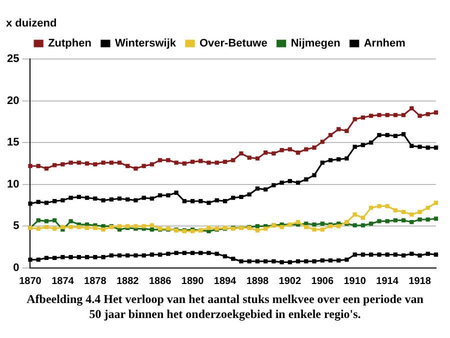 The height and width of the screenshot is (338, 450). What do you see at coordinates (145, 44) in the screenshot?
I see `legend-label: Winterswijk` at bounding box center [145, 44].